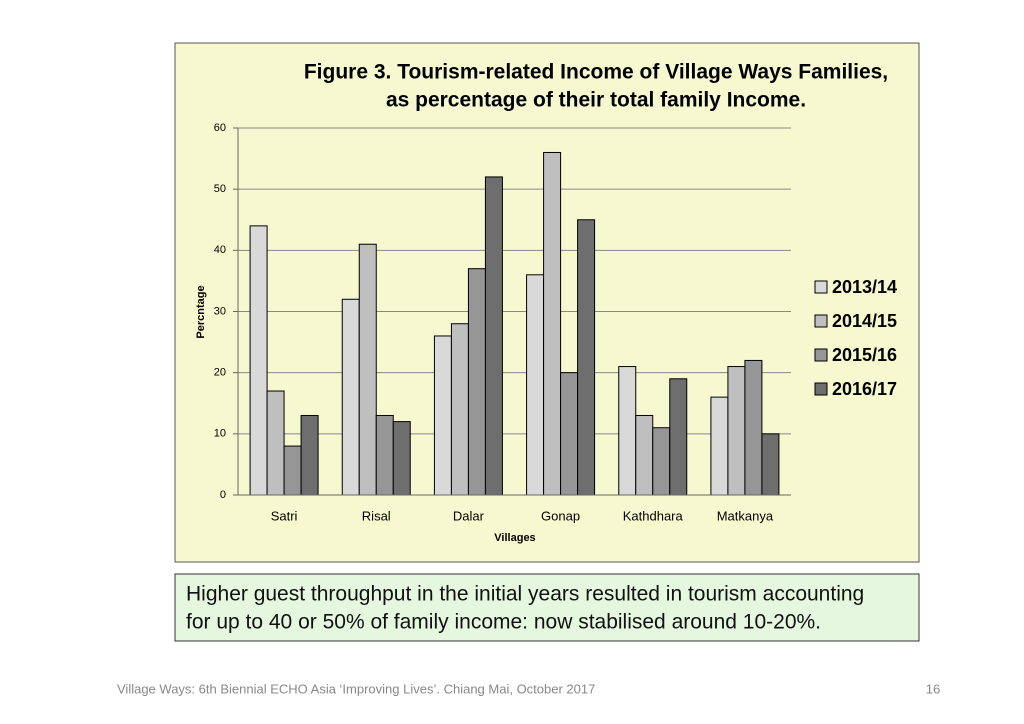  What do you see at coordinates (547, 607) in the screenshot?
I see `caption-box` at bounding box center [547, 607].